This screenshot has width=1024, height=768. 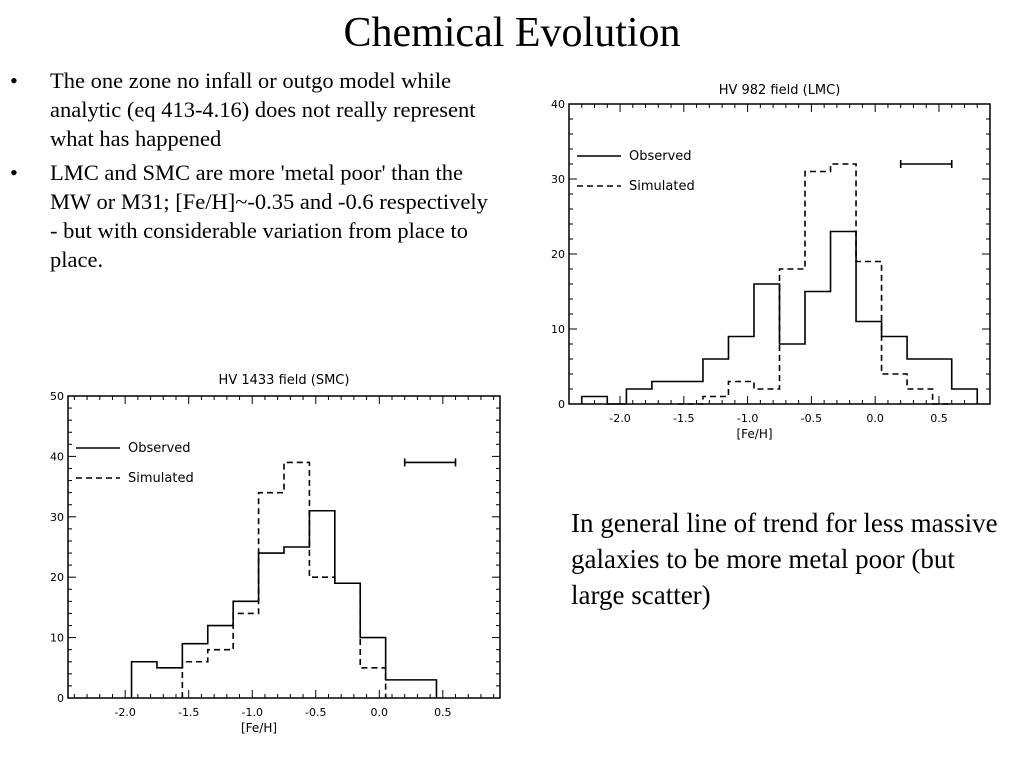 What do you see at coordinates (57, 396) in the screenshot?
I see `y-tick-label: 50` at bounding box center [57, 396].